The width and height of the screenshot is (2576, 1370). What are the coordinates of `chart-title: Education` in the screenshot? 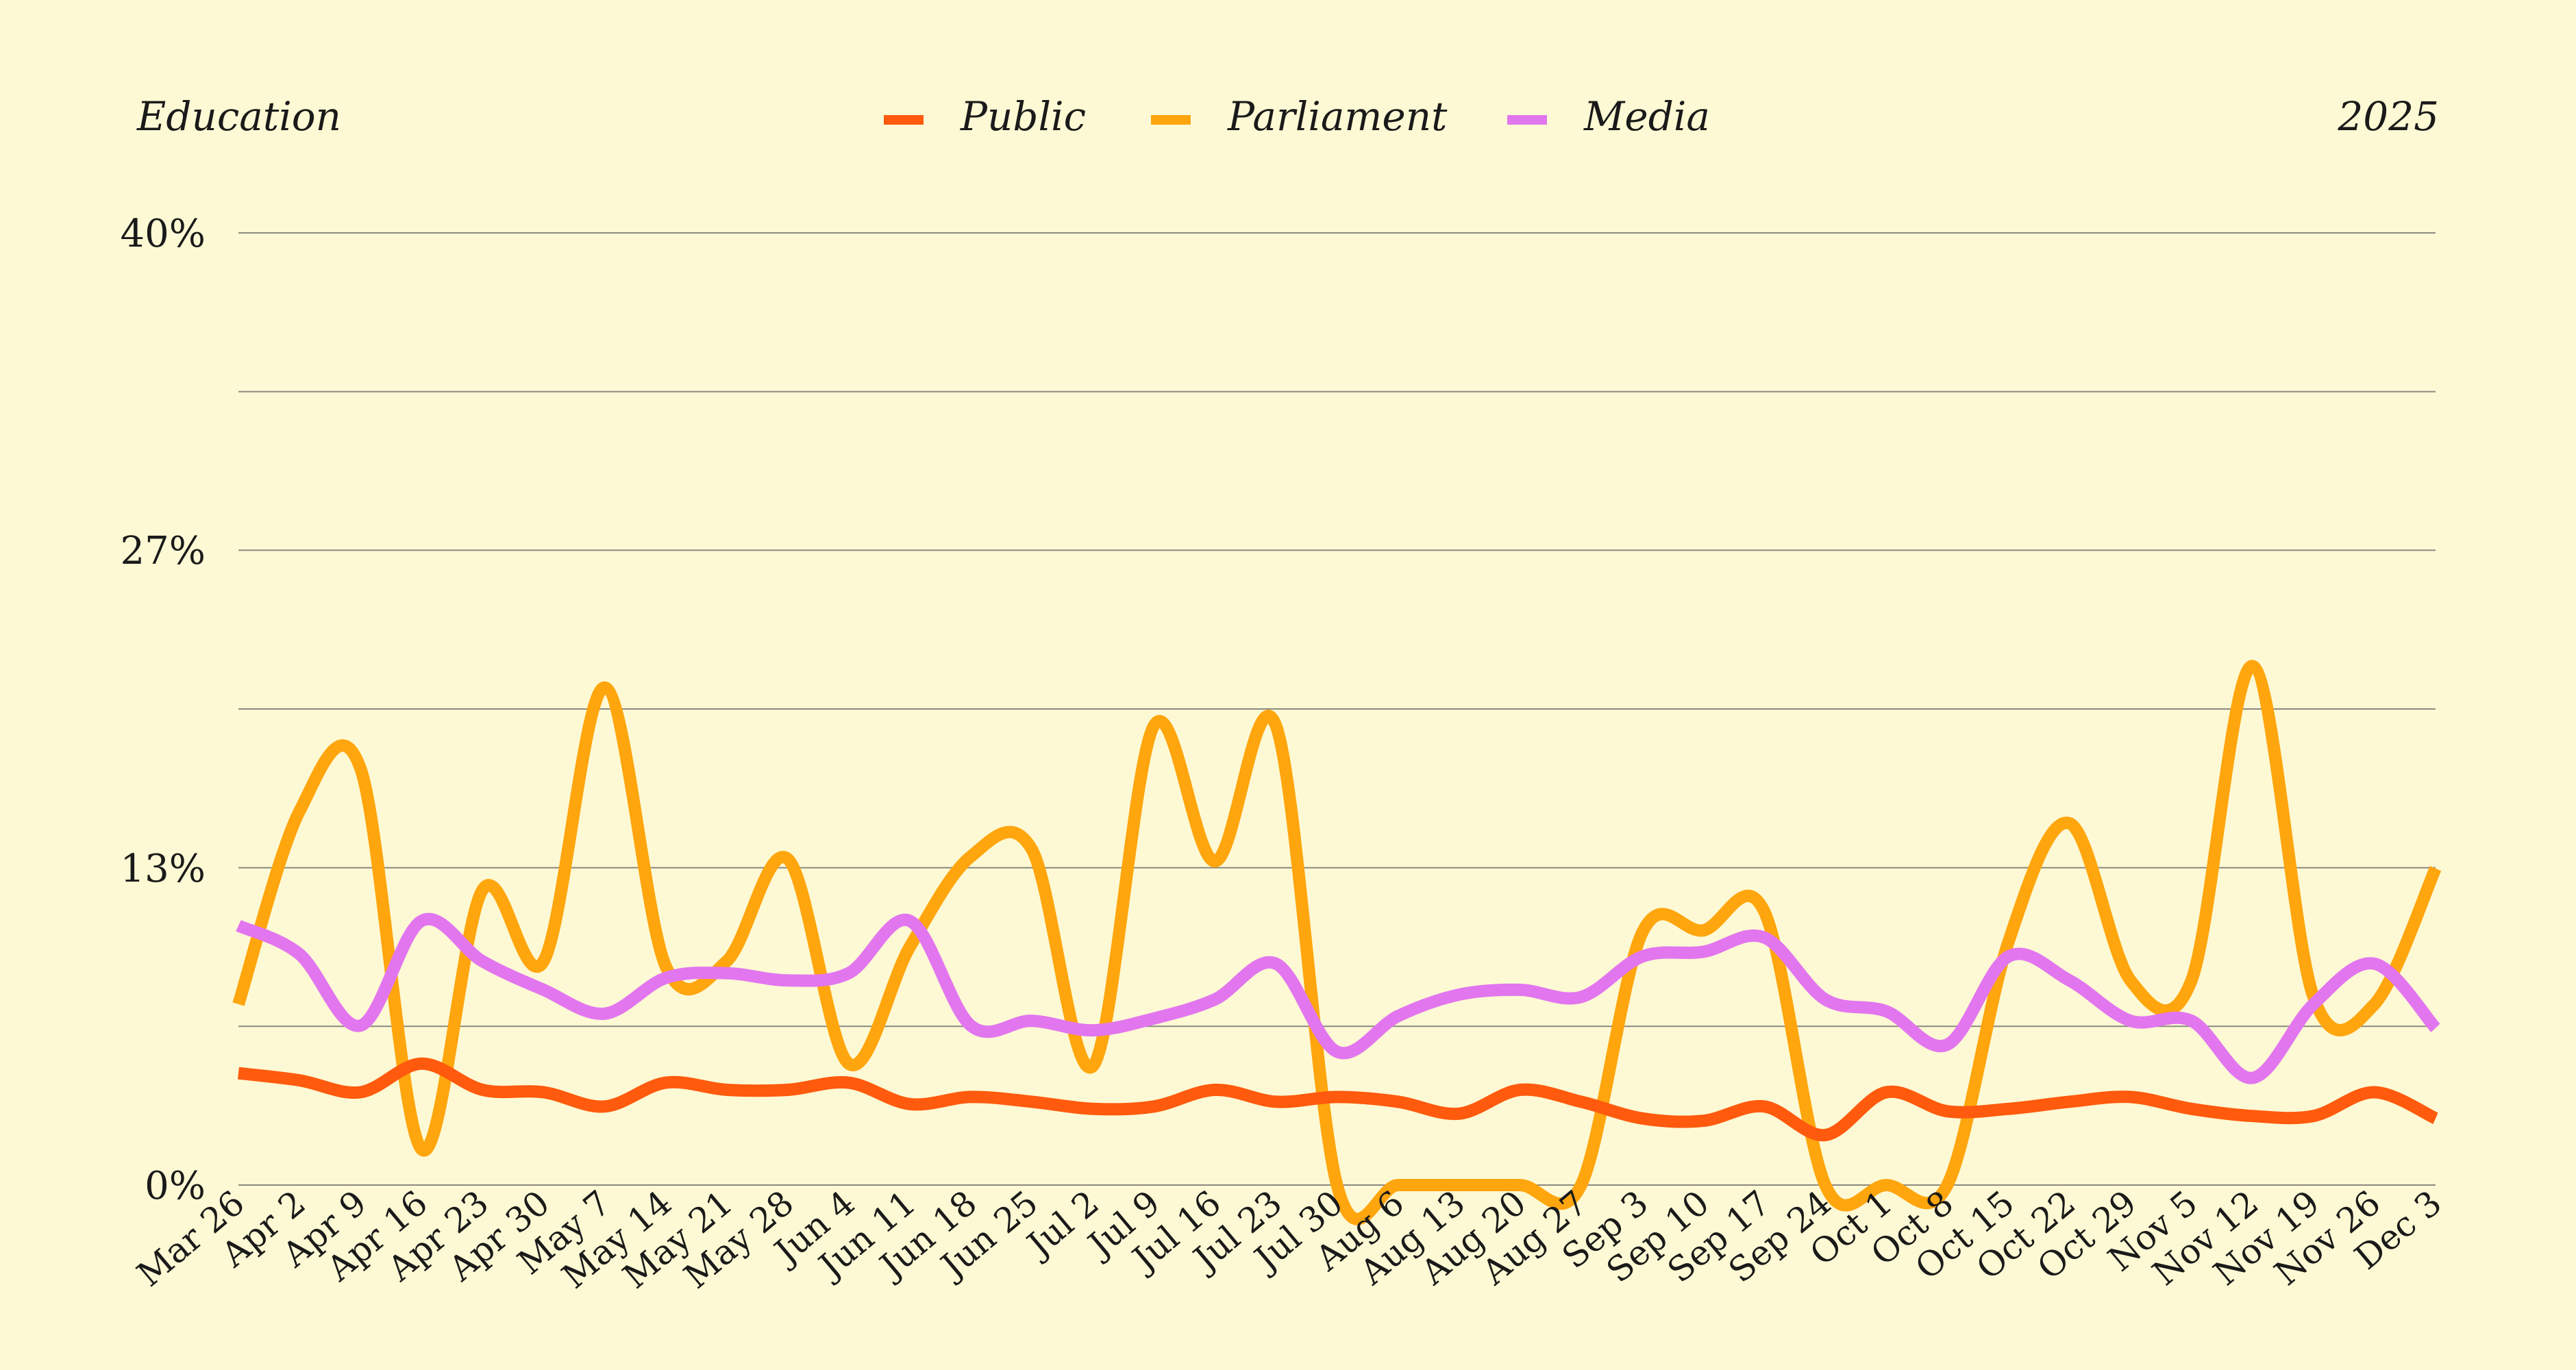 It's located at (238, 116).